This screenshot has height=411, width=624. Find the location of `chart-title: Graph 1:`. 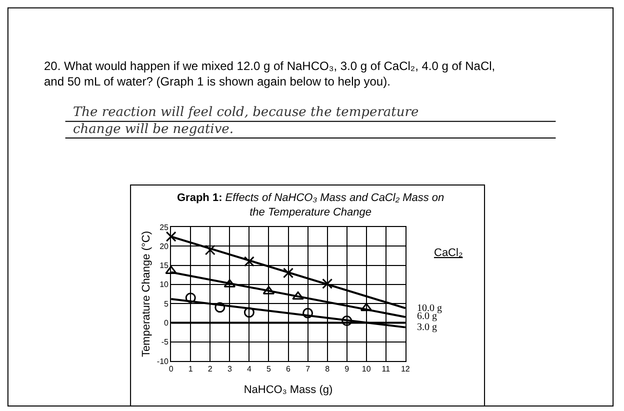

chart-title: Graph 1: is located at coordinates (199, 198).